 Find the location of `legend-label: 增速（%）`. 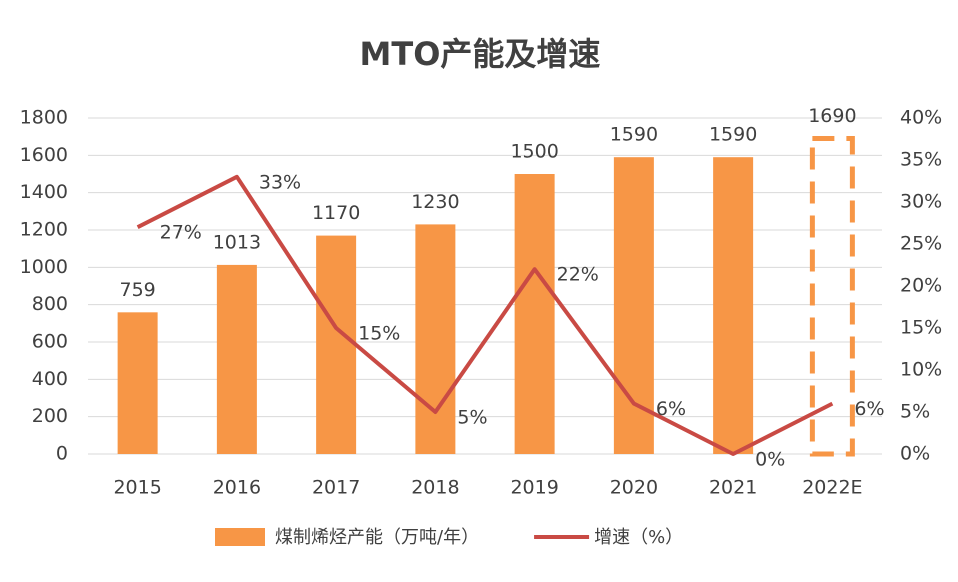

legend-label: 增速（%） is located at coordinates (638, 537).